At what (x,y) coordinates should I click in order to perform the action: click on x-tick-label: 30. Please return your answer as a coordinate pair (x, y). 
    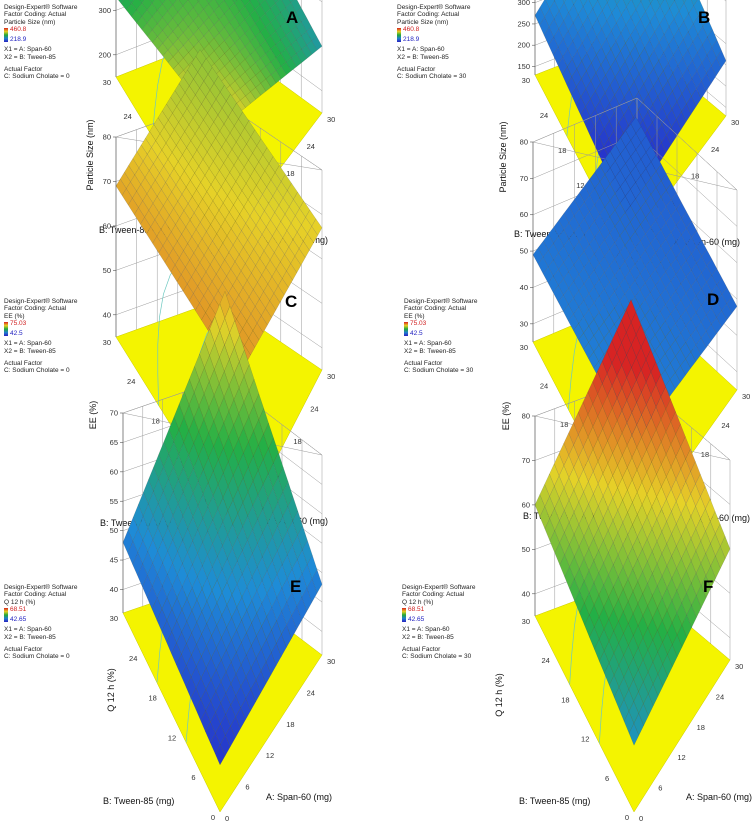
    Looking at the image, I should click on (746, 396).